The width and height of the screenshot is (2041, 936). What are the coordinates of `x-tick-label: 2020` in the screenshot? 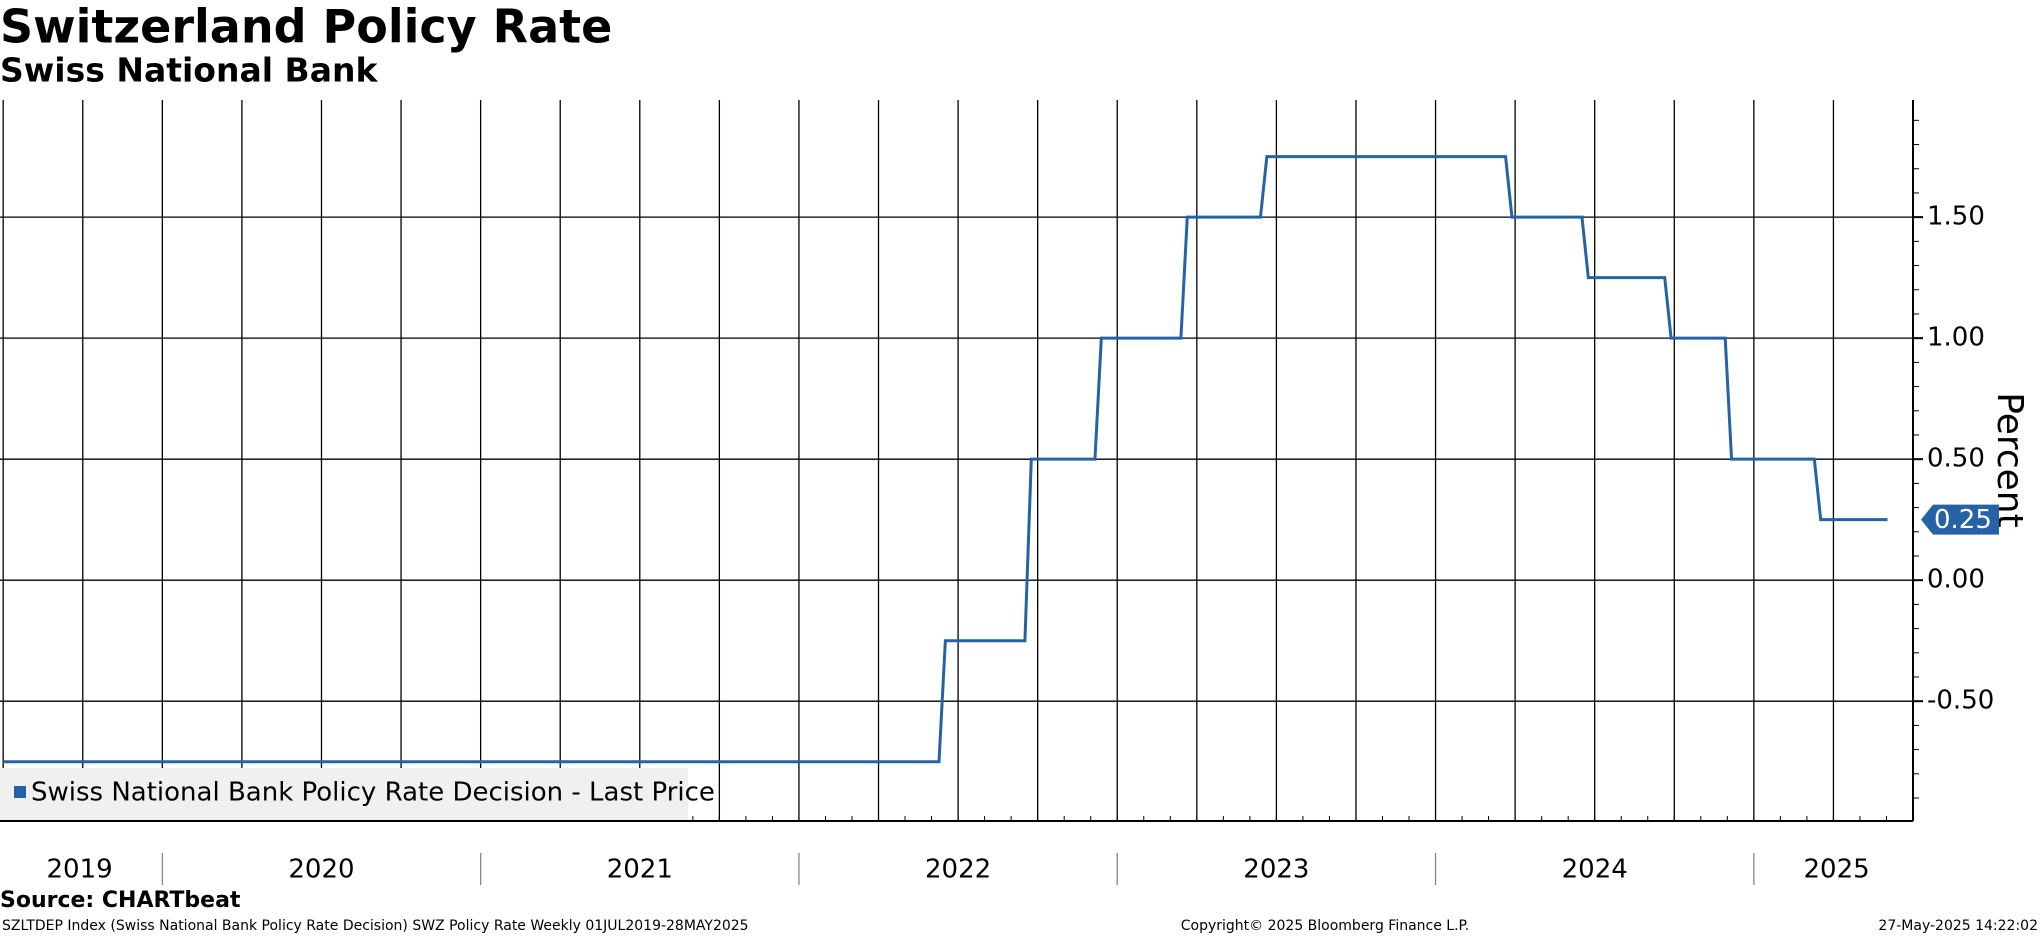 It's located at (321, 870).